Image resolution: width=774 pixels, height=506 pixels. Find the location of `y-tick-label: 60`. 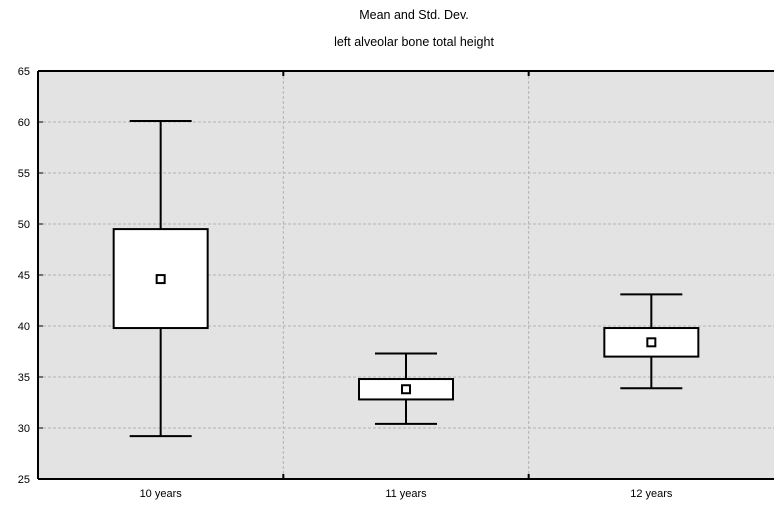

y-tick-label: 60 is located at coordinates (24, 123).